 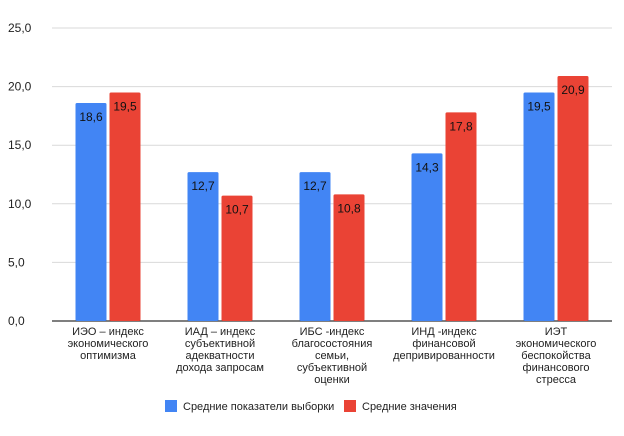 I want to click on x-category-label-line: стресса, so click(x=556, y=380).